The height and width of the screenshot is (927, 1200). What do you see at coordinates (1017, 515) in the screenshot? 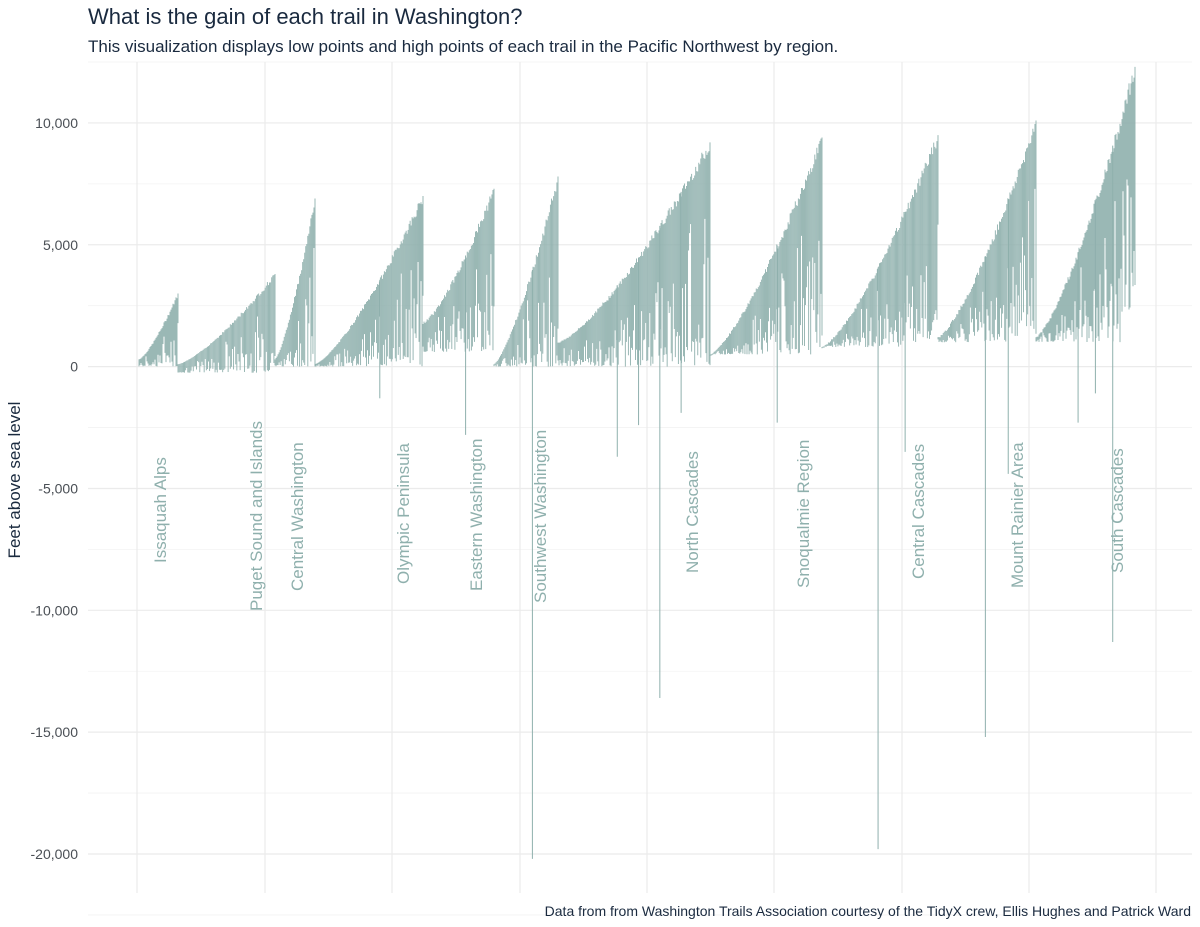
I see `region-label: Mount Rainier Area` at bounding box center [1017, 515].